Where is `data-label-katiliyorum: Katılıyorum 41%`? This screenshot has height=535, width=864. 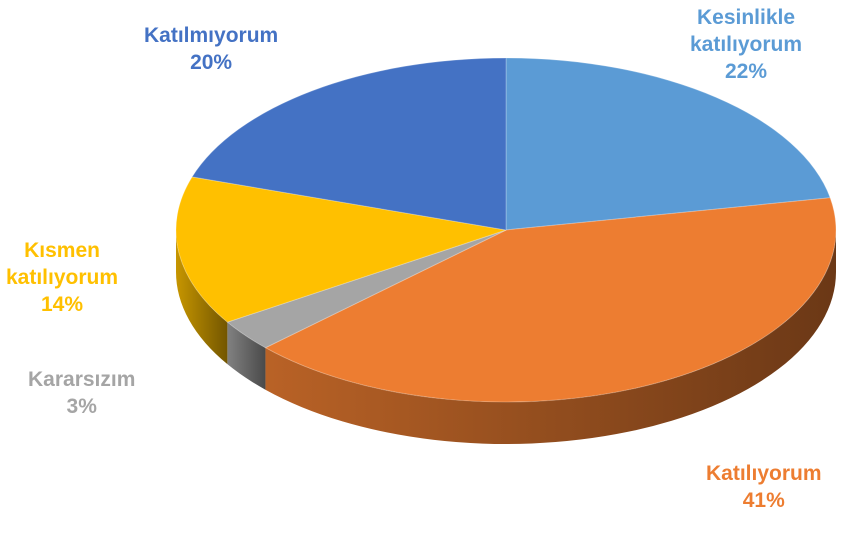 data-label-katiliyorum: Katılıyorum 41% is located at coordinates (764, 487).